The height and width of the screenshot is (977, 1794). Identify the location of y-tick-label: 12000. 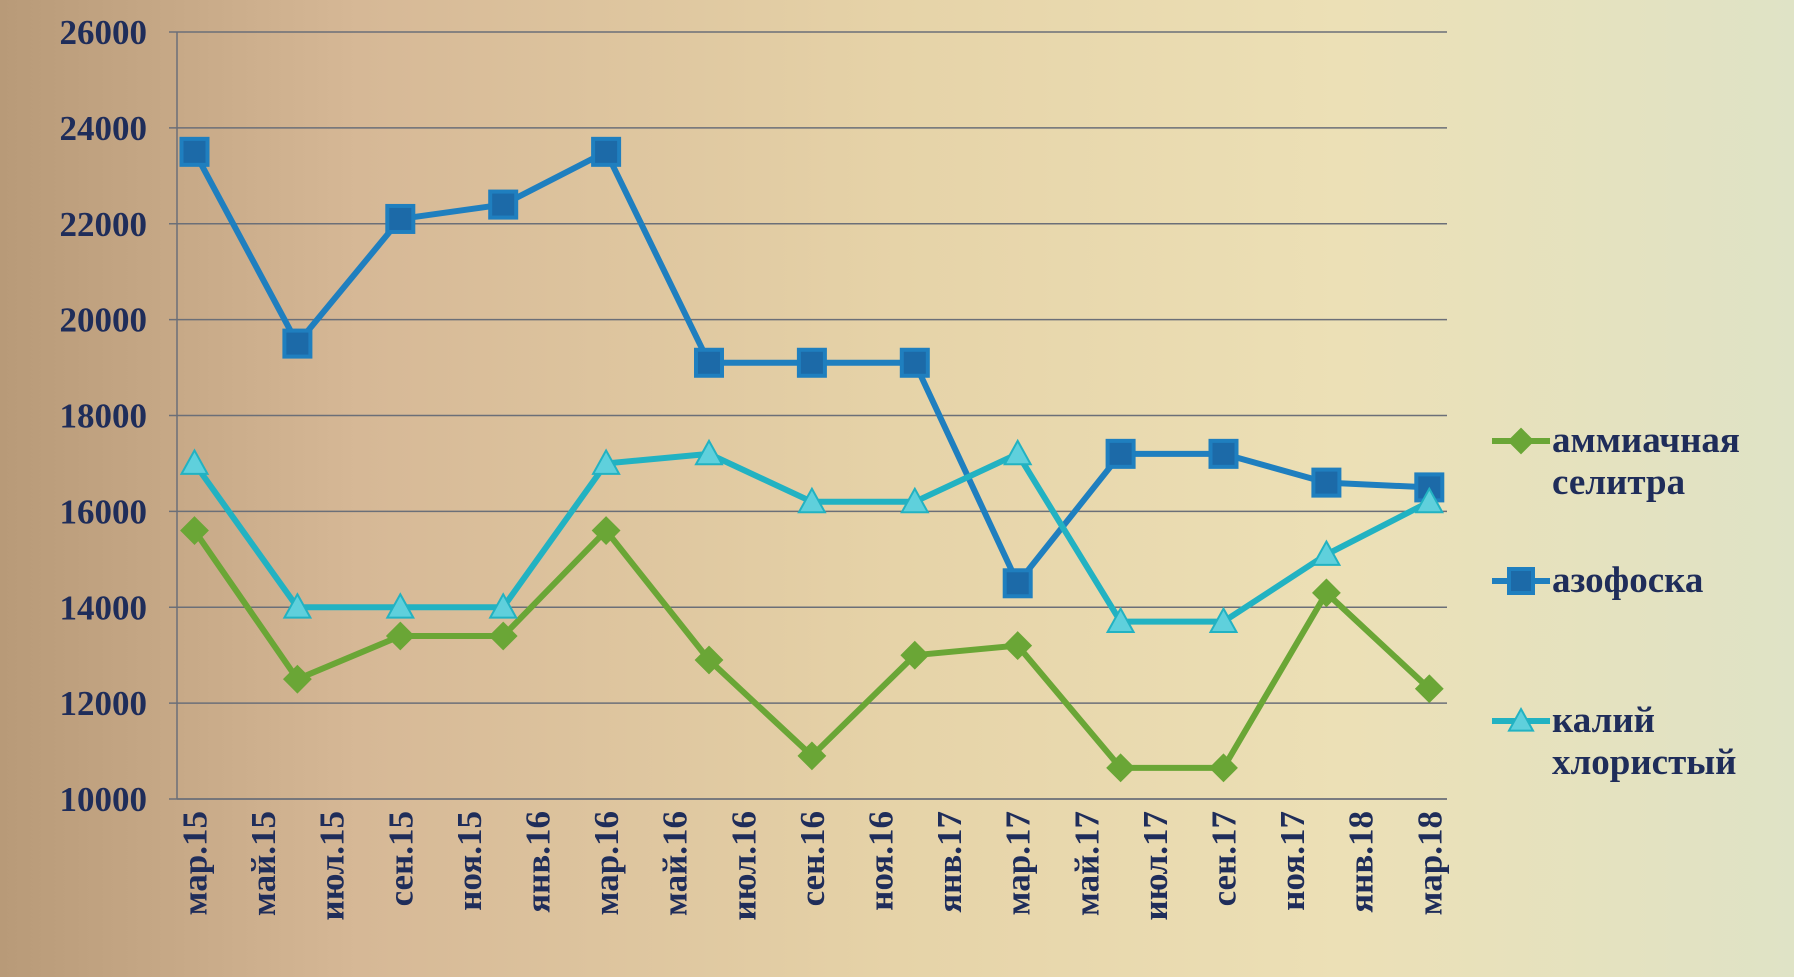
(104, 703).